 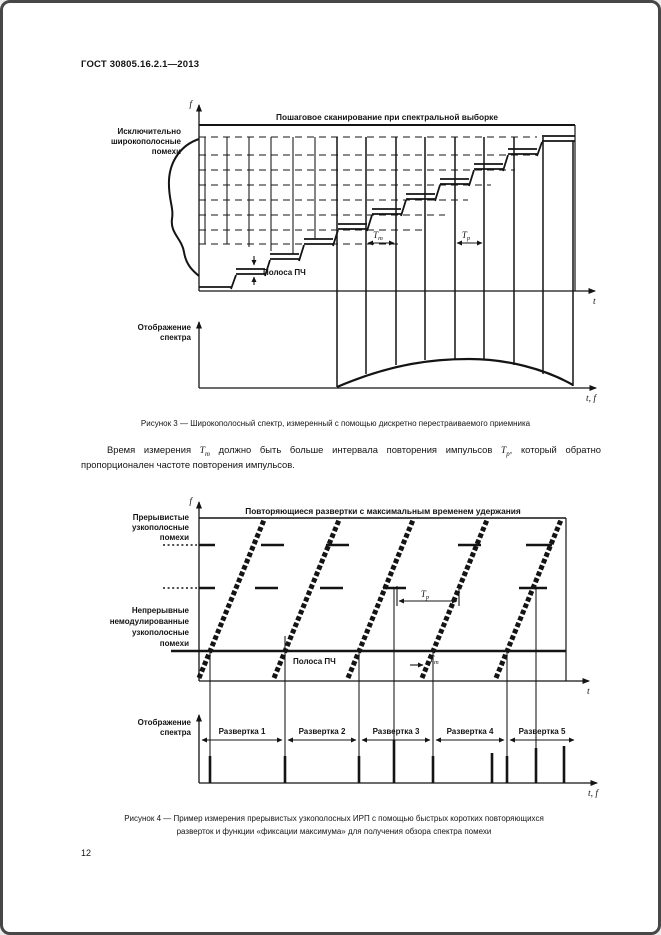 I want to click on svg-text: Исключительно, so click(x=149, y=131).